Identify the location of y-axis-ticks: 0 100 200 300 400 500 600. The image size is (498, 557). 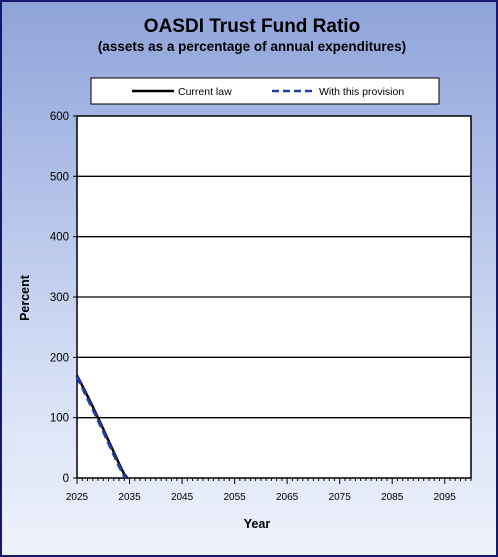
(63, 298).